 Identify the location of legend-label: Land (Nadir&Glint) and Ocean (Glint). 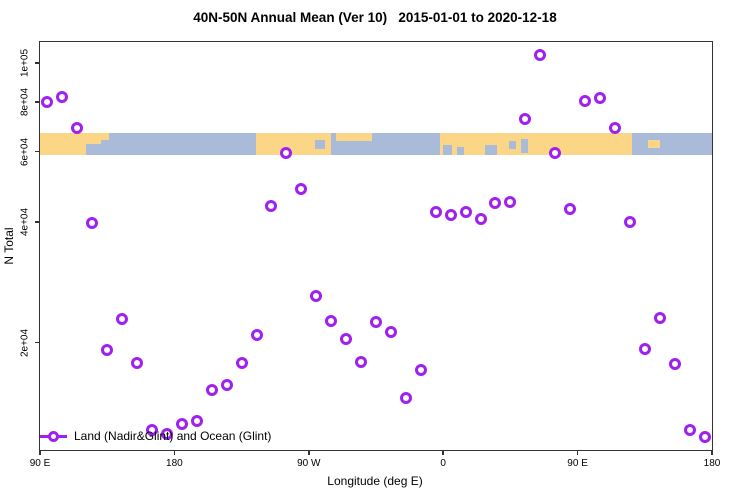
(173, 436).